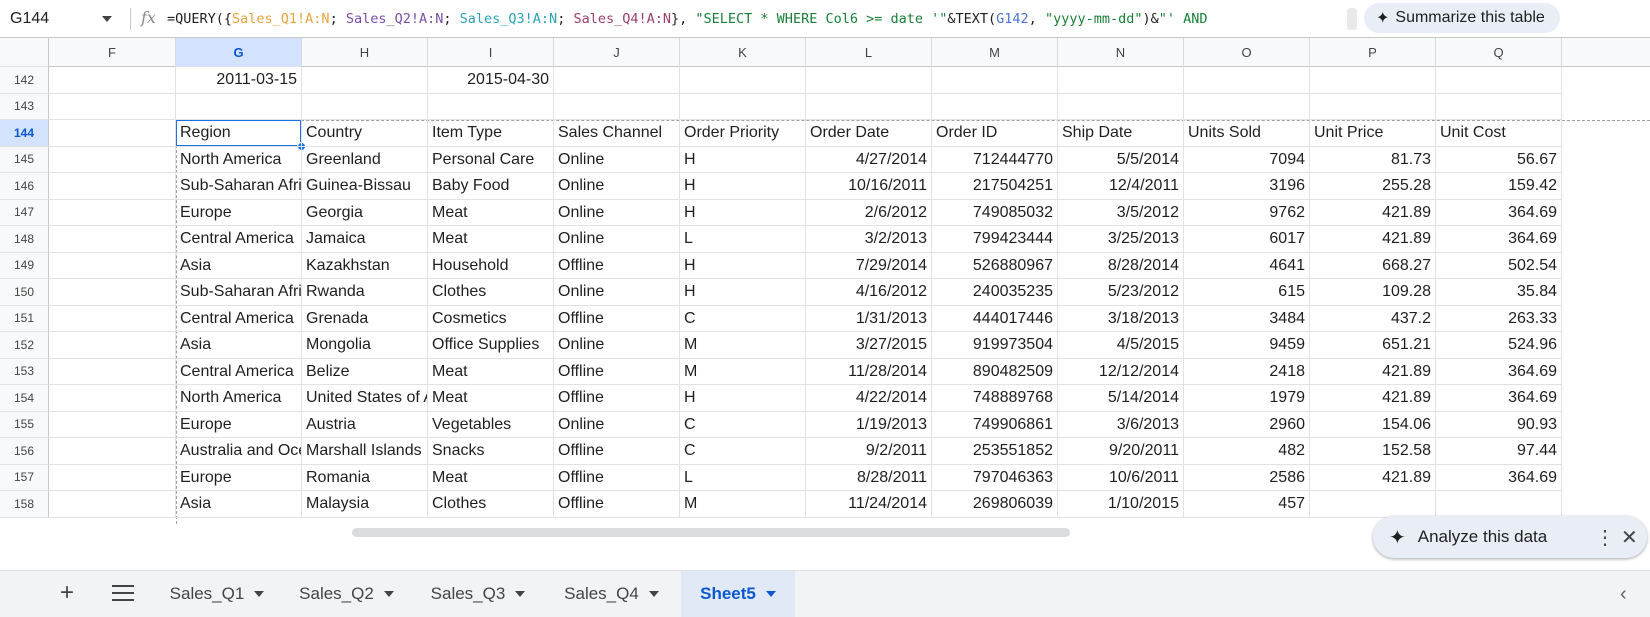 Image resolution: width=1650 pixels, height=617 pixels. Describe the element at coordinates (365, 212) in the screenshot. I see `cell-h147: Georgia` at that location.